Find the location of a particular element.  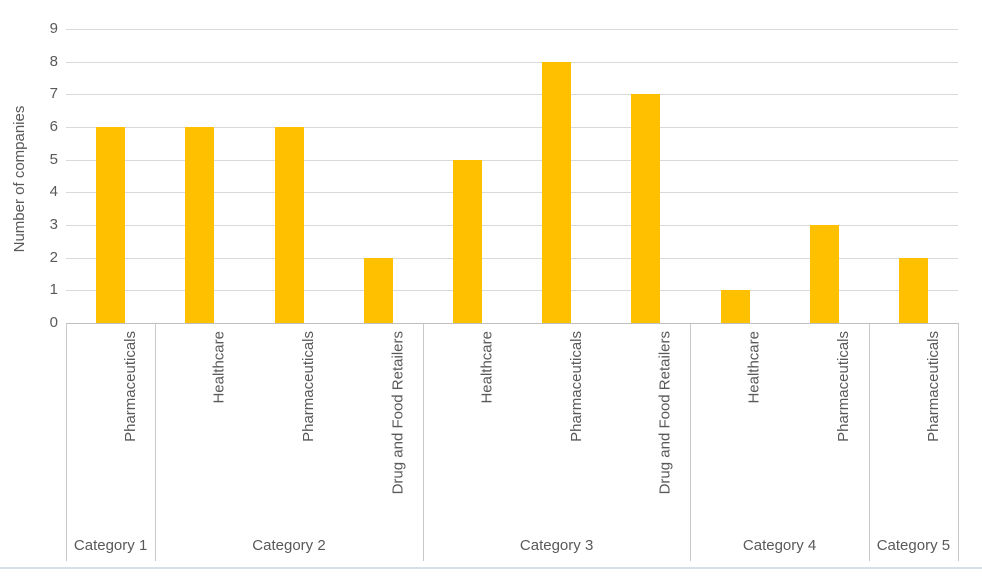

y-tick-label: 7 is located at coordinates (53, 94).